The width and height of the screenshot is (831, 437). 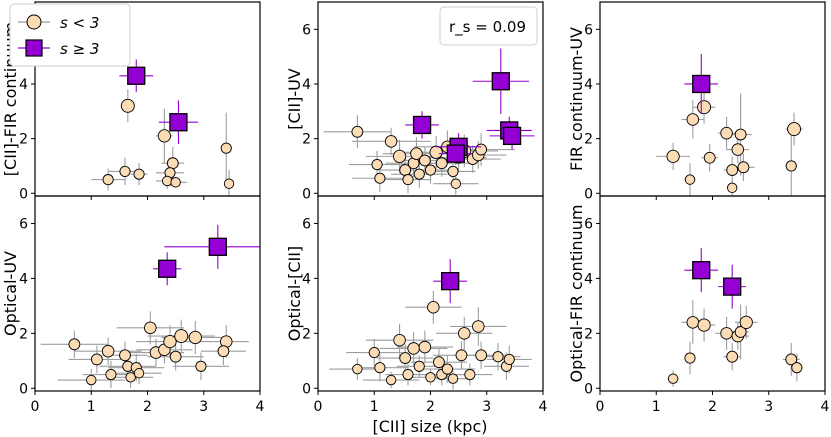 I want to click on y-axis-label: Optical-UV, so click(x=10, y=293).